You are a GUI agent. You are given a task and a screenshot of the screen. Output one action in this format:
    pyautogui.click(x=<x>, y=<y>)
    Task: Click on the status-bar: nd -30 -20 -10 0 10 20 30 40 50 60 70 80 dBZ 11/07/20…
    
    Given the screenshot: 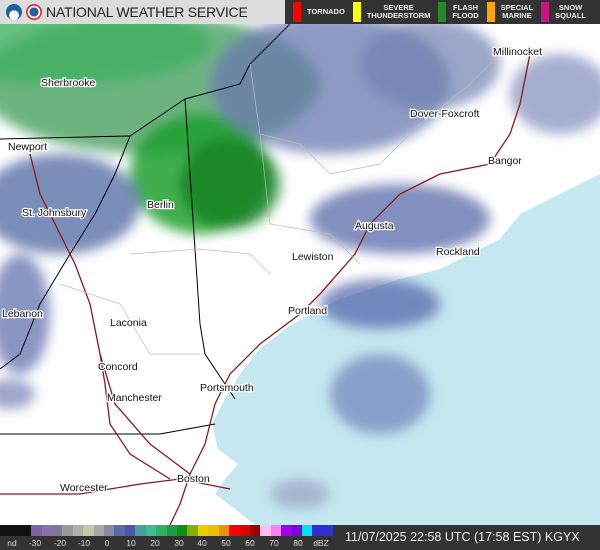 What is the action you would take?
    pyautogui.click(x=300, y=537)
    